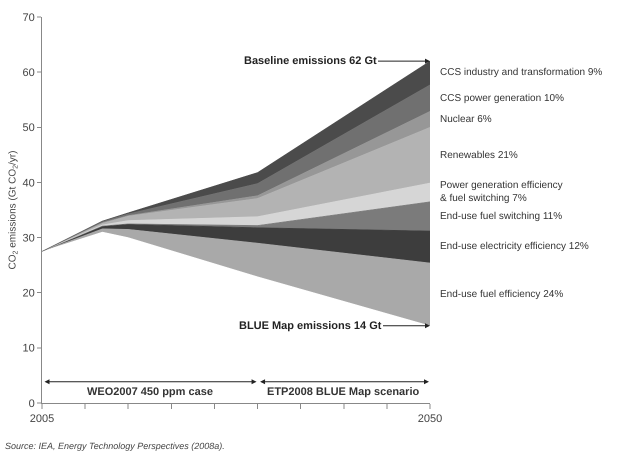  Describe the element at coordinates (502, 294) in the screenshot. I see `series-label: End-use fuel efficiency 24%` at that location.